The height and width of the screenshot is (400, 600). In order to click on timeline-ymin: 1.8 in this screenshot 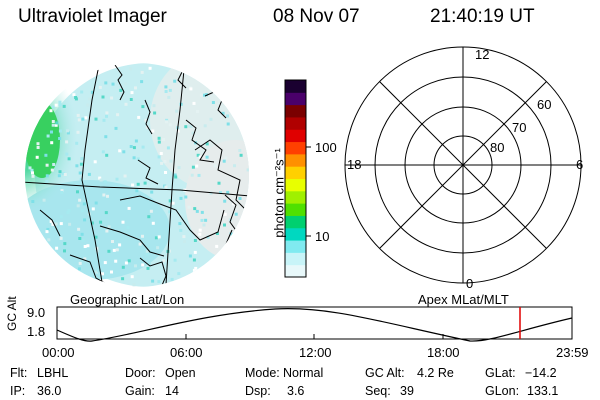, I will do `click(36, 331)`.